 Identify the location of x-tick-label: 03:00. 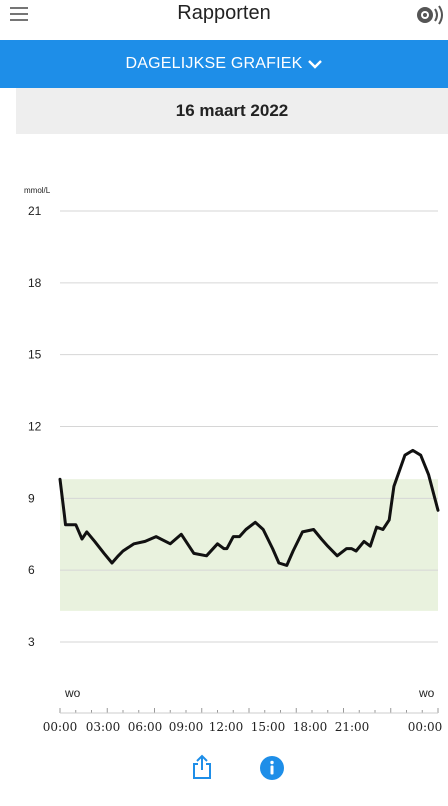
(103, 727).